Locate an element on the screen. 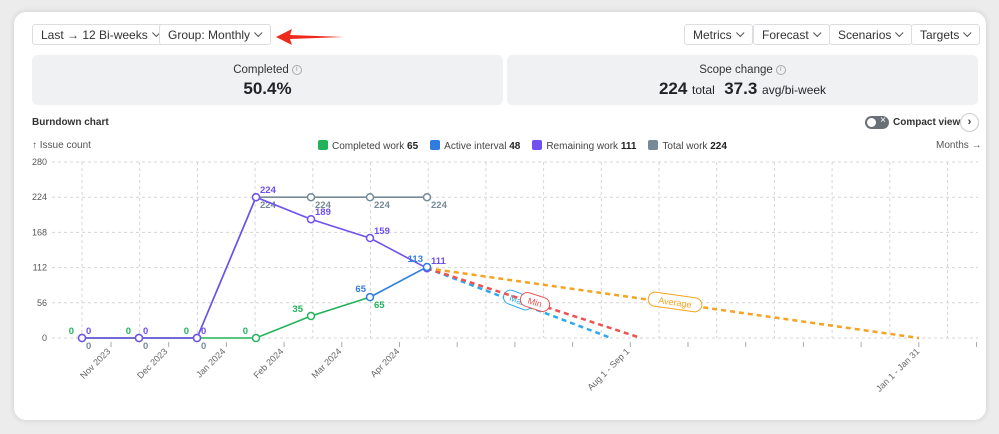 Image resolution: width=999 pixels, height=434 pixels. forecast-label-average: Average is located at coordinates (675, 302).